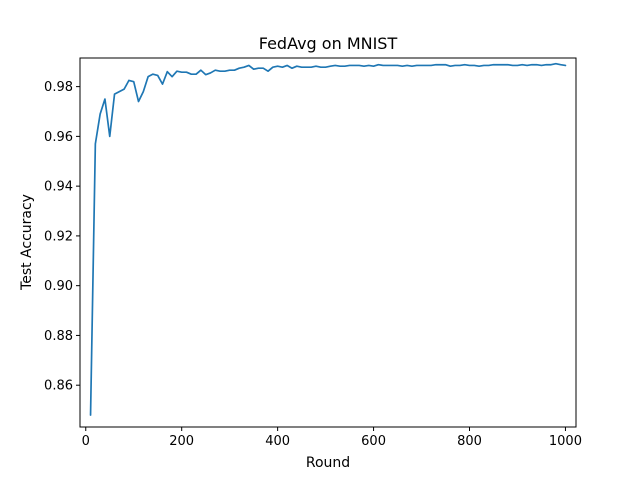 The height and width of the screenshot is (480, 640). I want to click on y-tick-label: 0.86, so click(58, 386).